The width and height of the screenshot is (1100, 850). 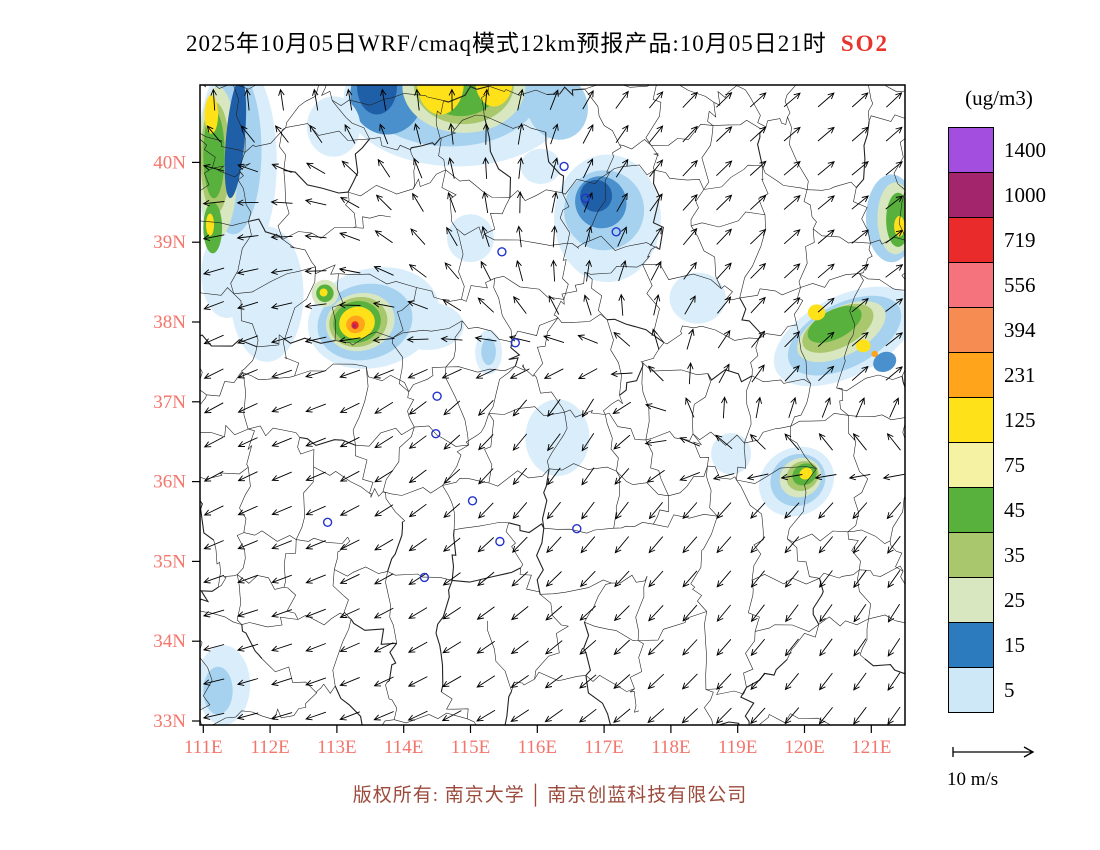 I want to click on legend-unit-label: (ug/m3), so click(x=999, y=98).